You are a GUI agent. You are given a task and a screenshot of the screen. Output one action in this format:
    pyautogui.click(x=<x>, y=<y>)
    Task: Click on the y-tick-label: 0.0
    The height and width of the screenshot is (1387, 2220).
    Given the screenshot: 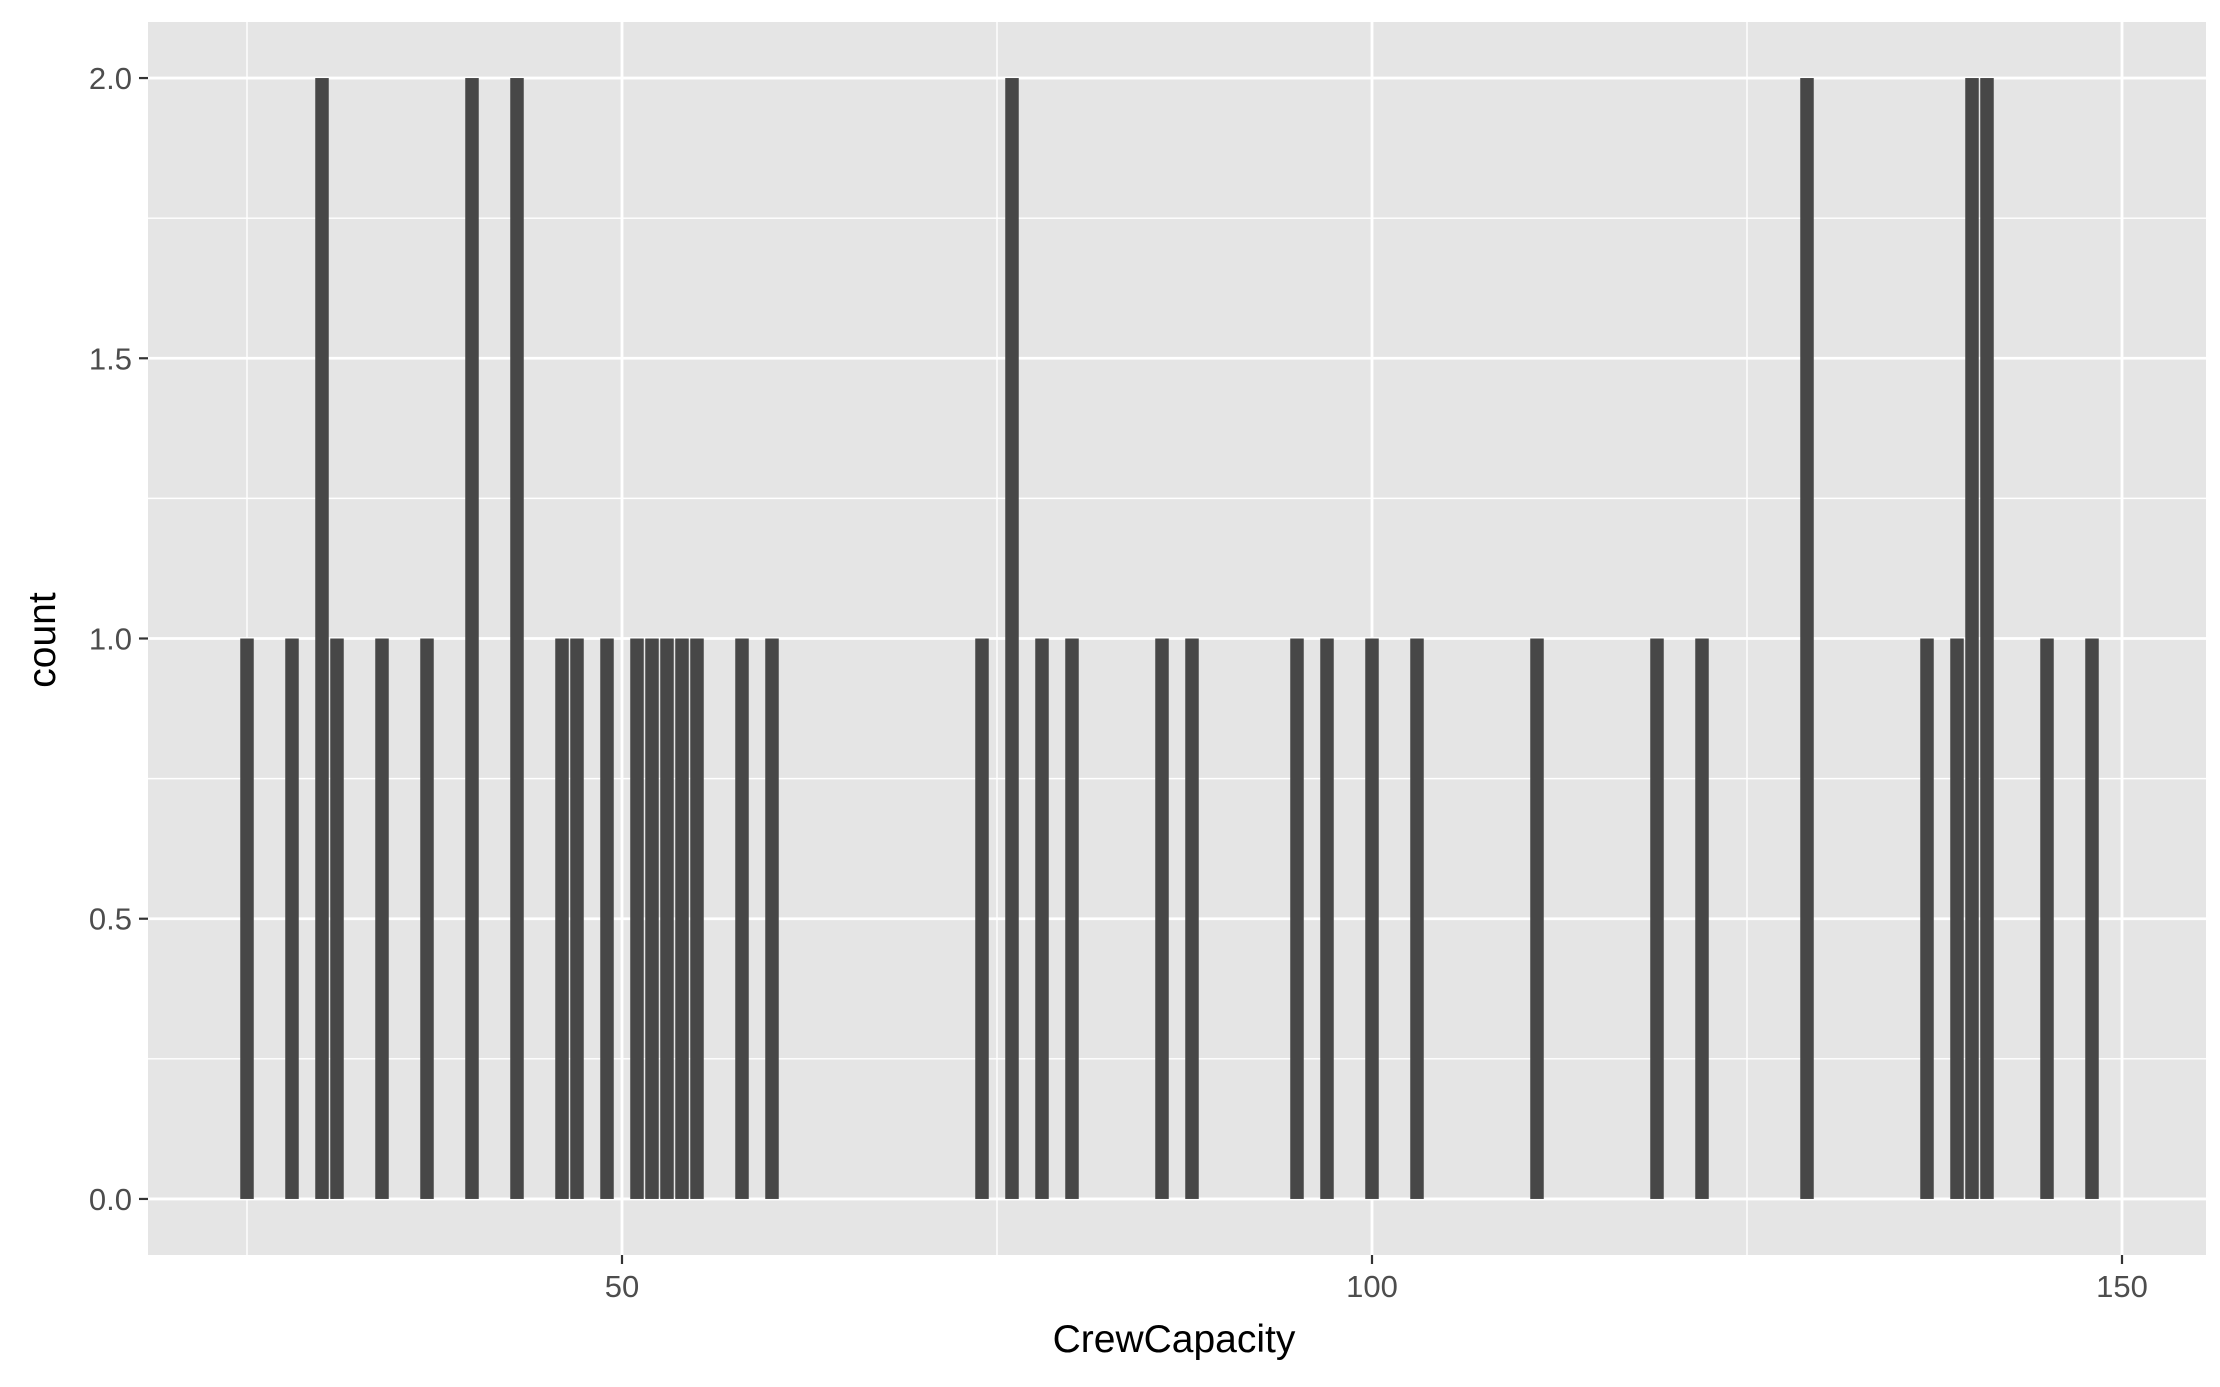 What is the action you would take?
    pyautogui.click(x=110, y=1199)
    